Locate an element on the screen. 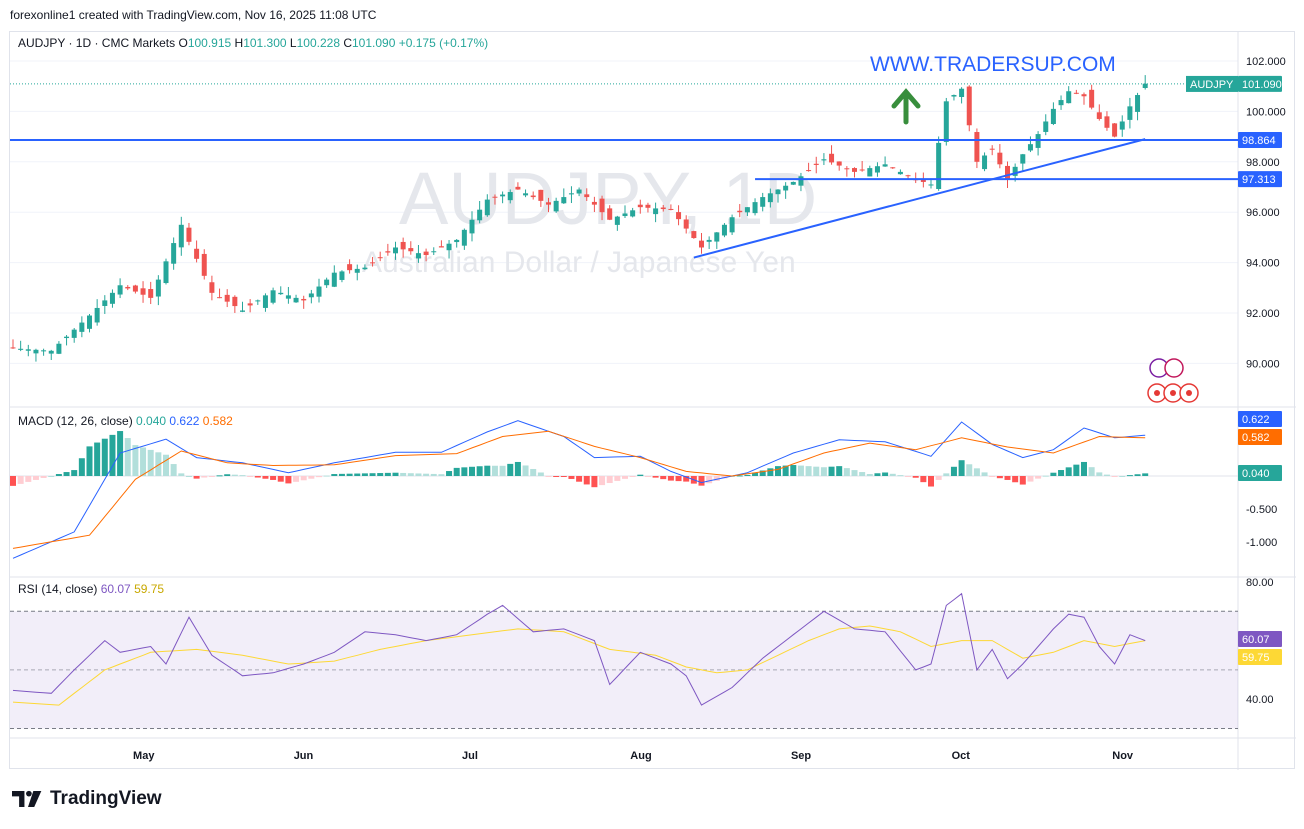 This screenshot has height=829, width=1304. price-axis-tick: 102.000 is located at coordinates (1266, 62).